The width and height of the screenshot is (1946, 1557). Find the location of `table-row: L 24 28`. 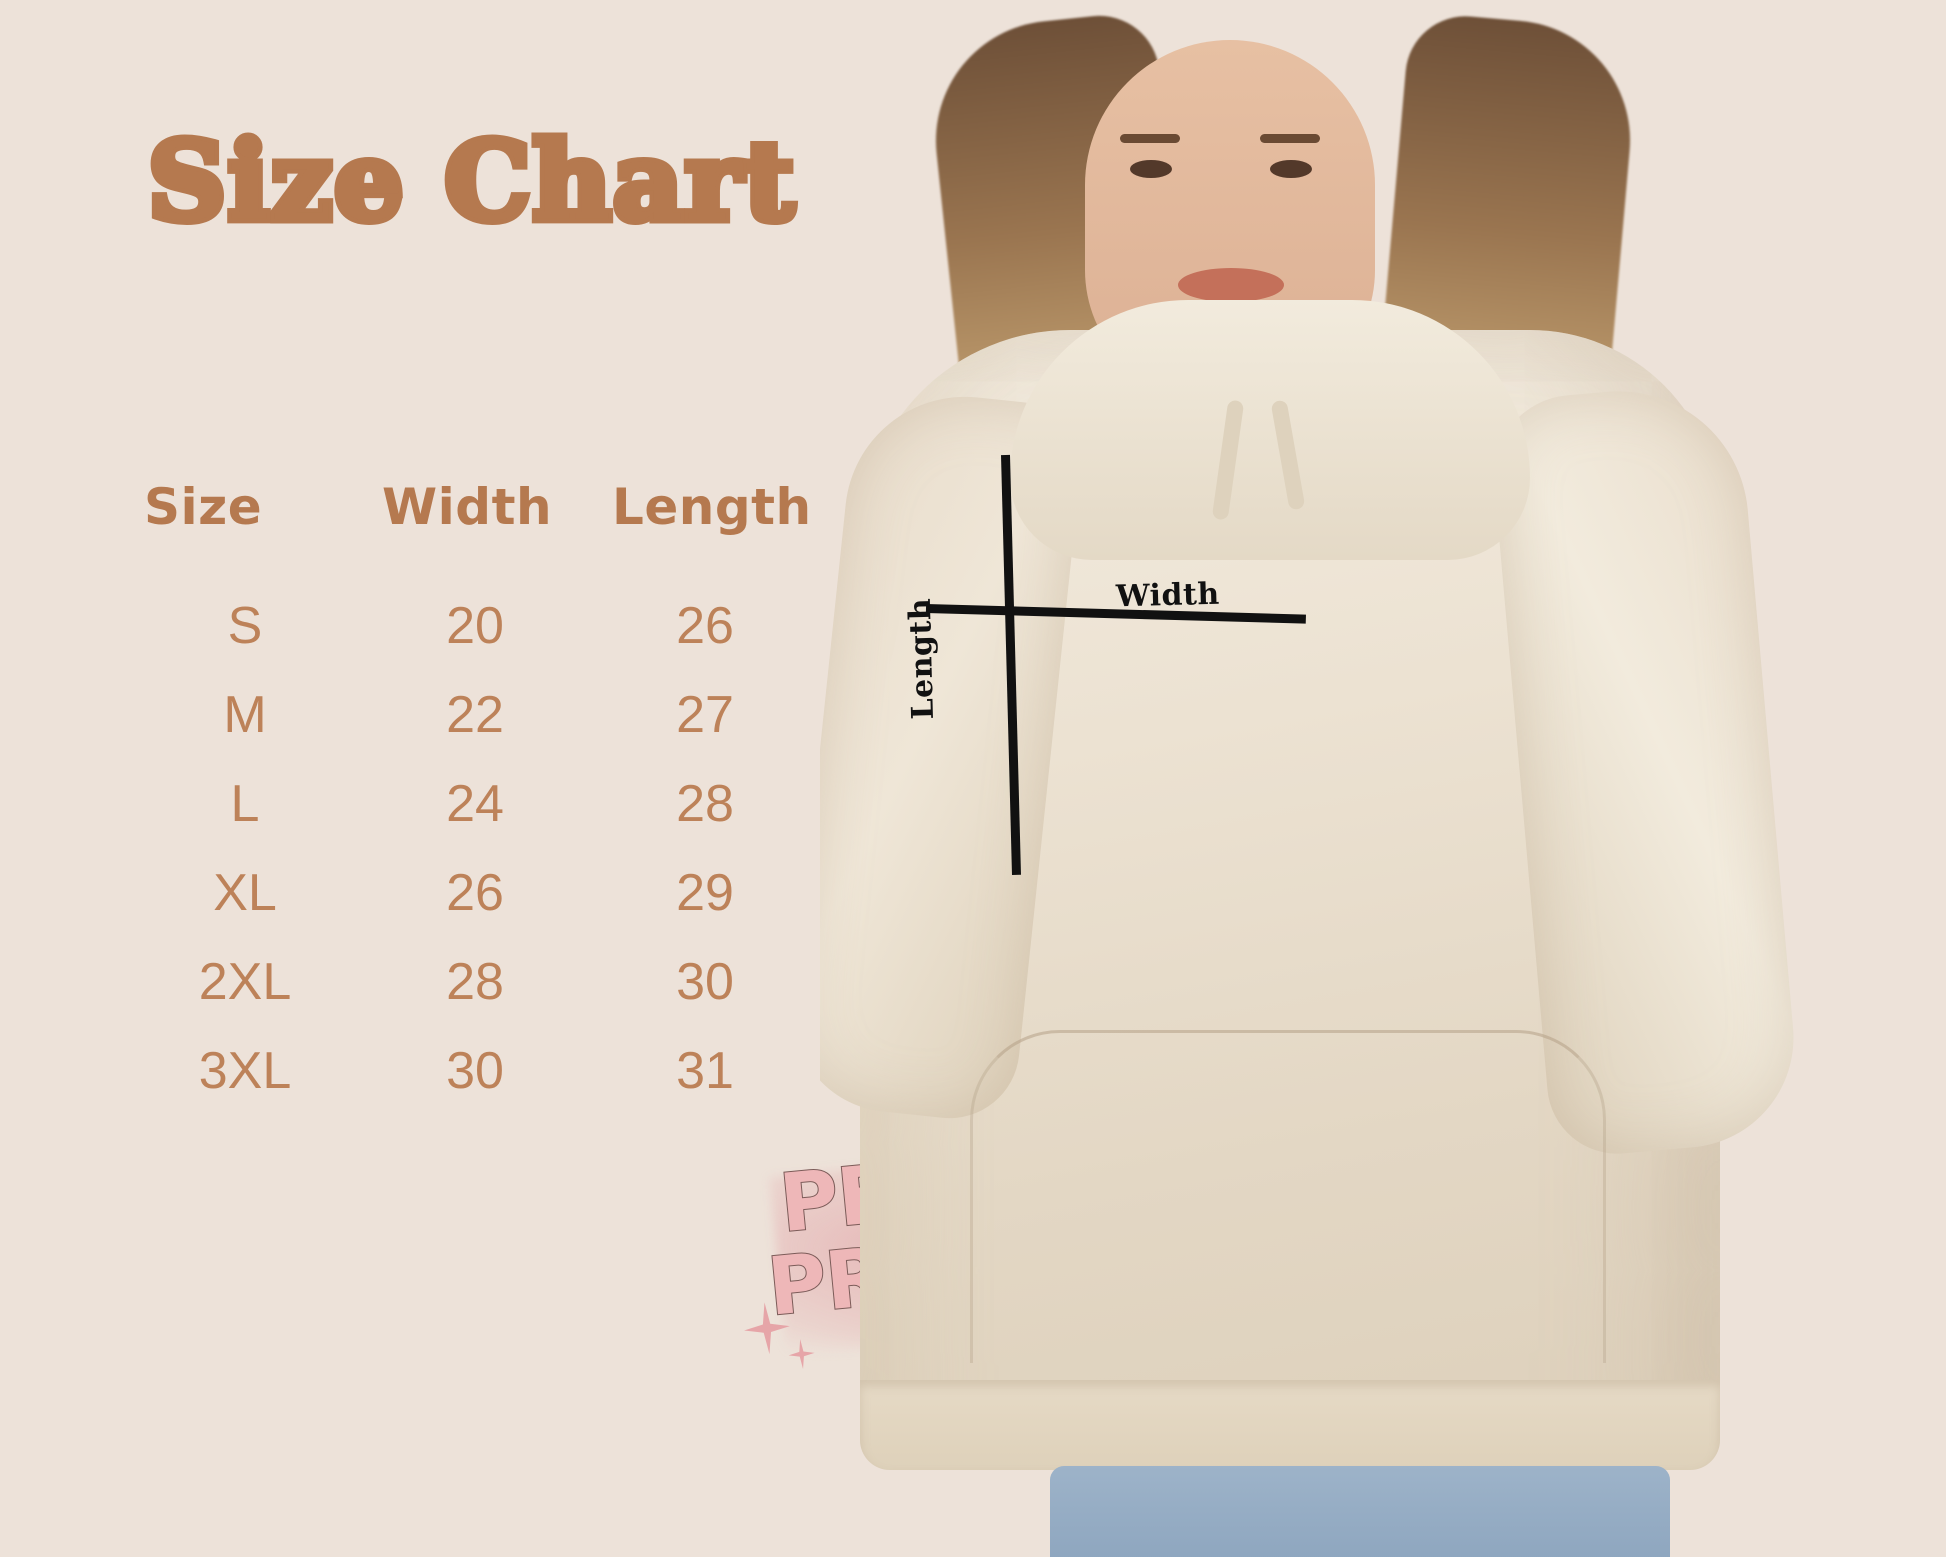

table-row: L 24 28 is located at coordinates (510, 818).